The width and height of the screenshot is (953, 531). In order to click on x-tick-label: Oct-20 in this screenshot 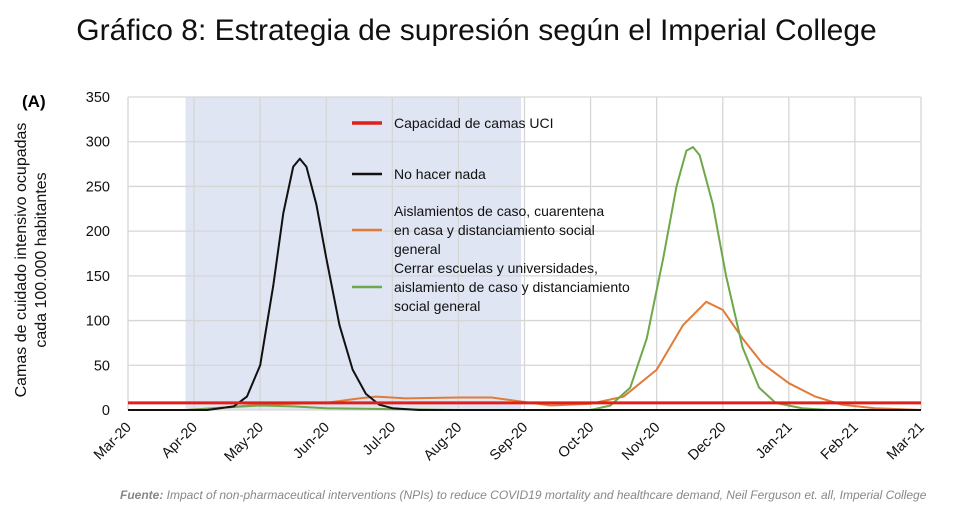, I will do `click(576, 441)`.